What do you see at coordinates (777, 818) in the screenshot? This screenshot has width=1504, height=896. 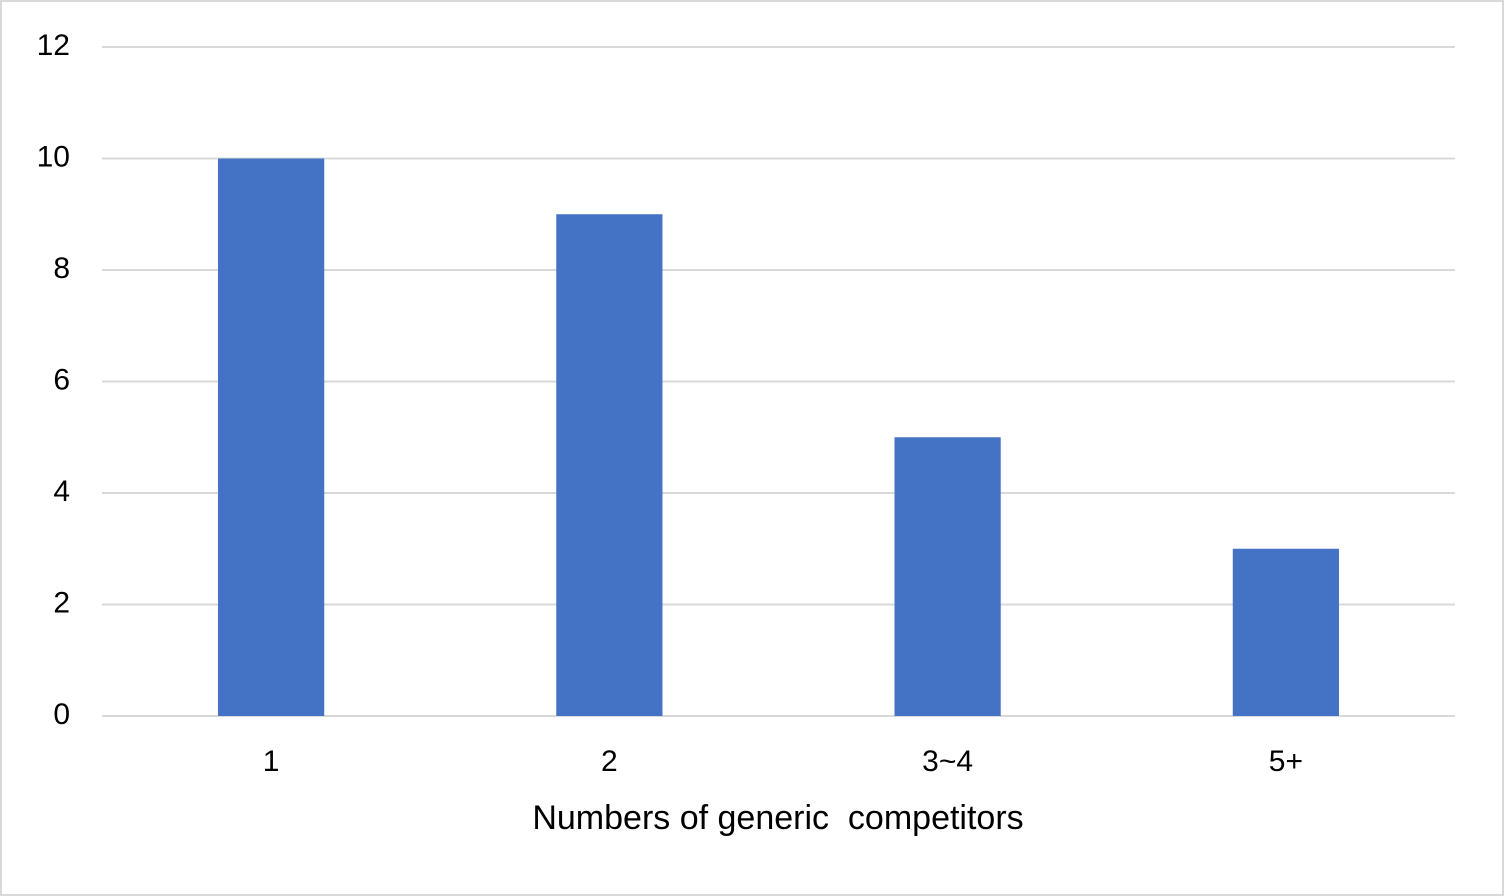 I see `x-axis-title: Numbers of generic competitors` at bounding box center [777, 818].